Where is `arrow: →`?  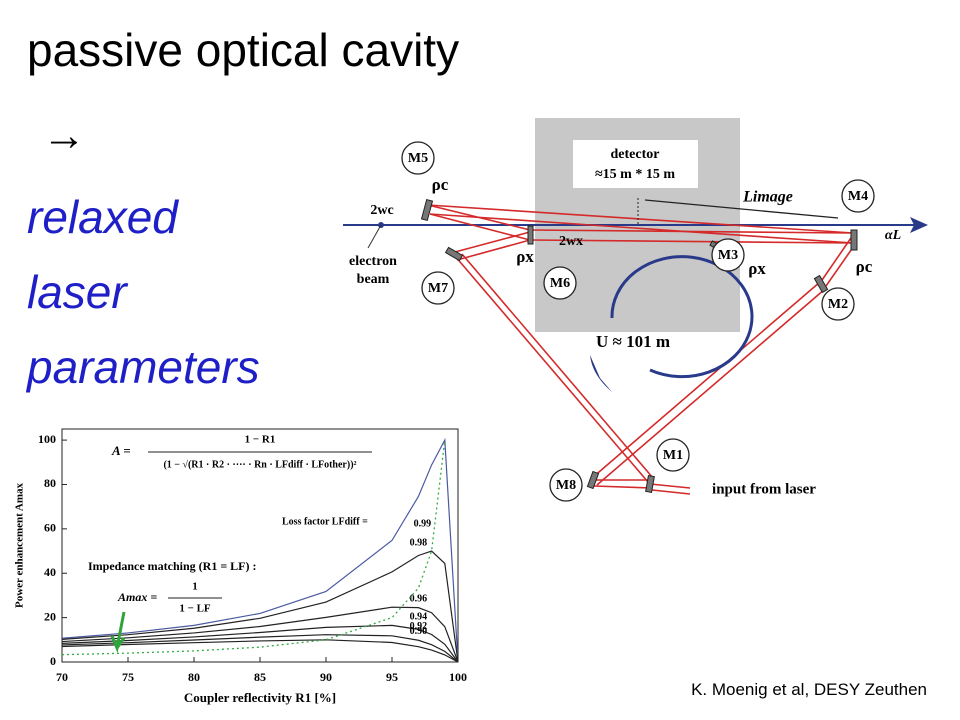
arrow: → is located at coordinates (64, 135).